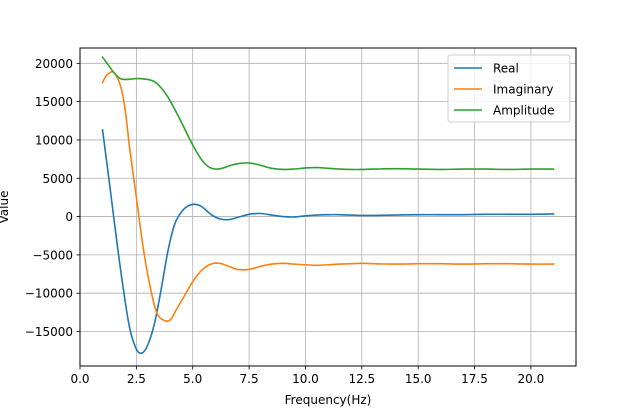  Describe the element at coordinates (249, 379) in the screenshot. I see `x-tick-label: 7.5` at that location.